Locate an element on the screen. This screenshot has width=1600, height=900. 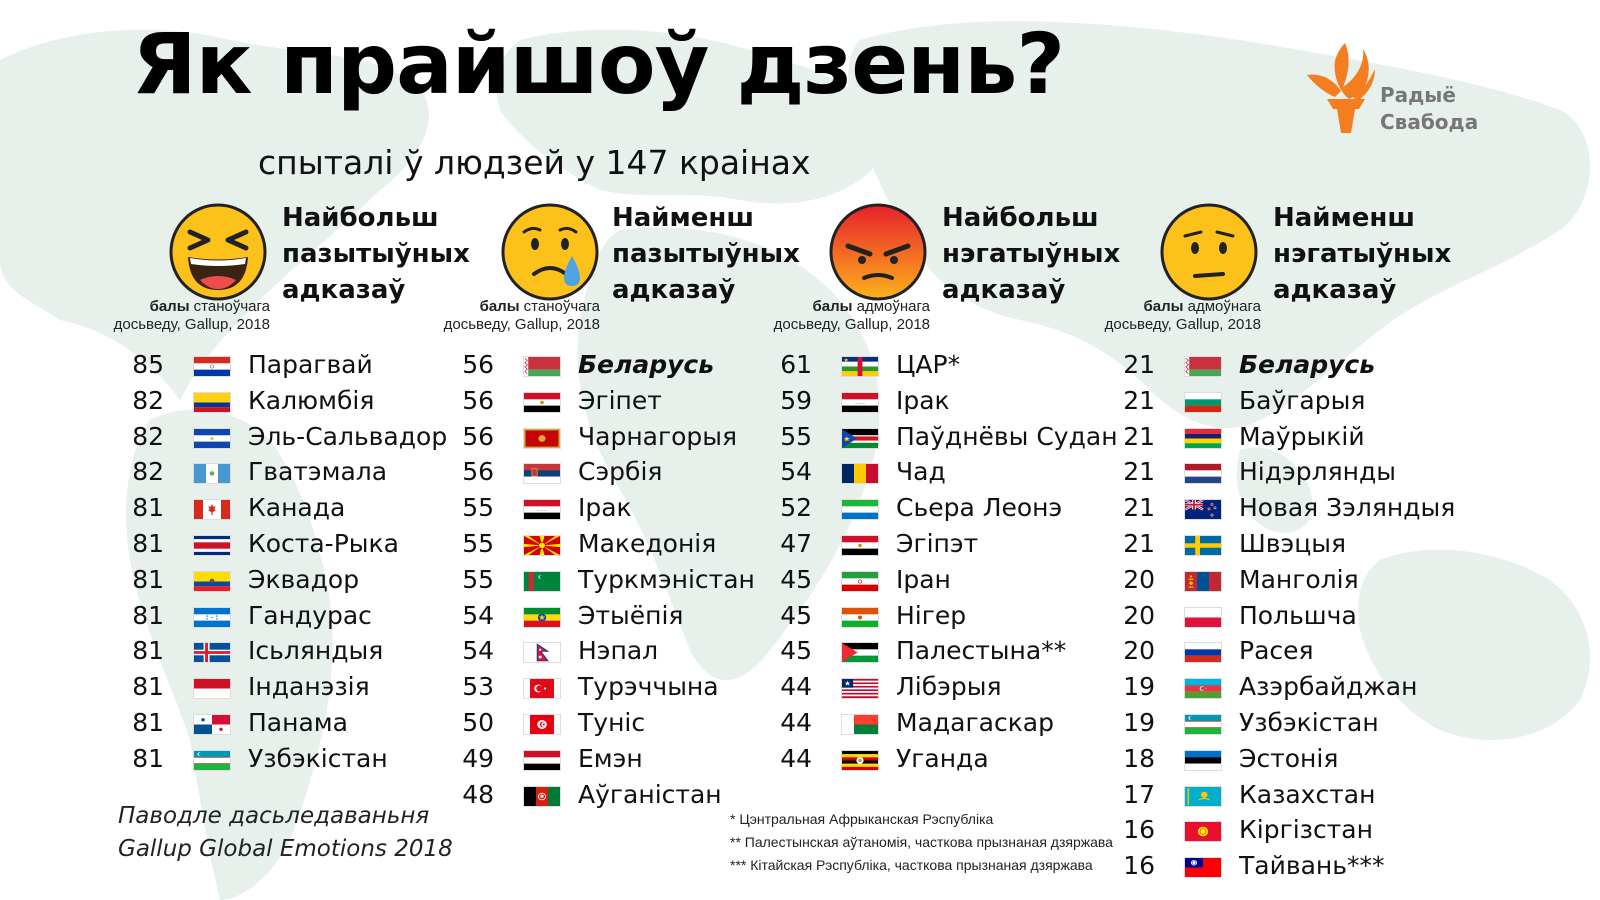
table-row: 53 Турэччына is located at coordinates (628, 688).